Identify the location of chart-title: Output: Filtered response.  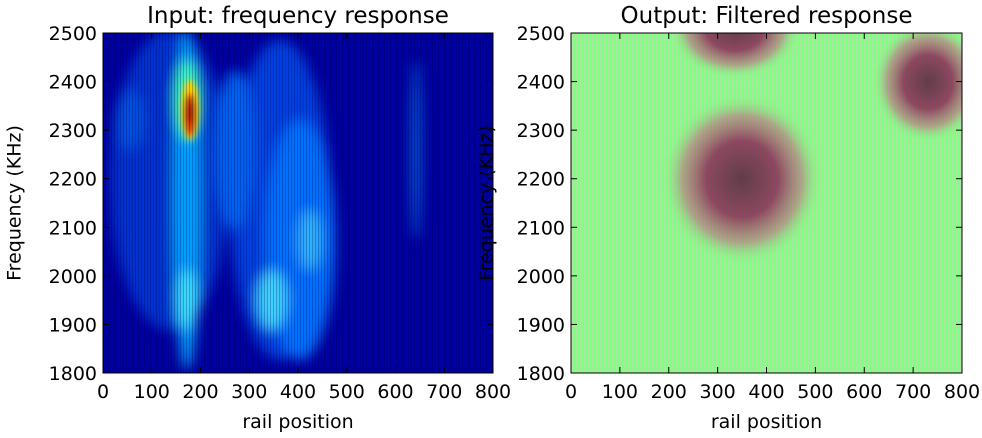
(767, 16).